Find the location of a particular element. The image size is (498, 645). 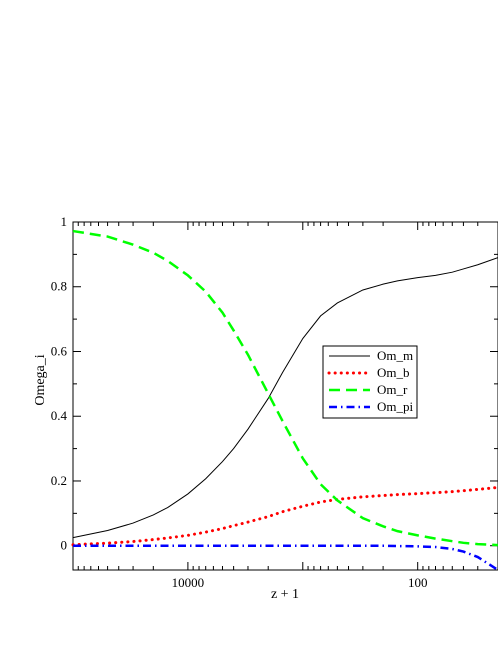

y-tick-label: 1 is located at coordinates (64, 221).